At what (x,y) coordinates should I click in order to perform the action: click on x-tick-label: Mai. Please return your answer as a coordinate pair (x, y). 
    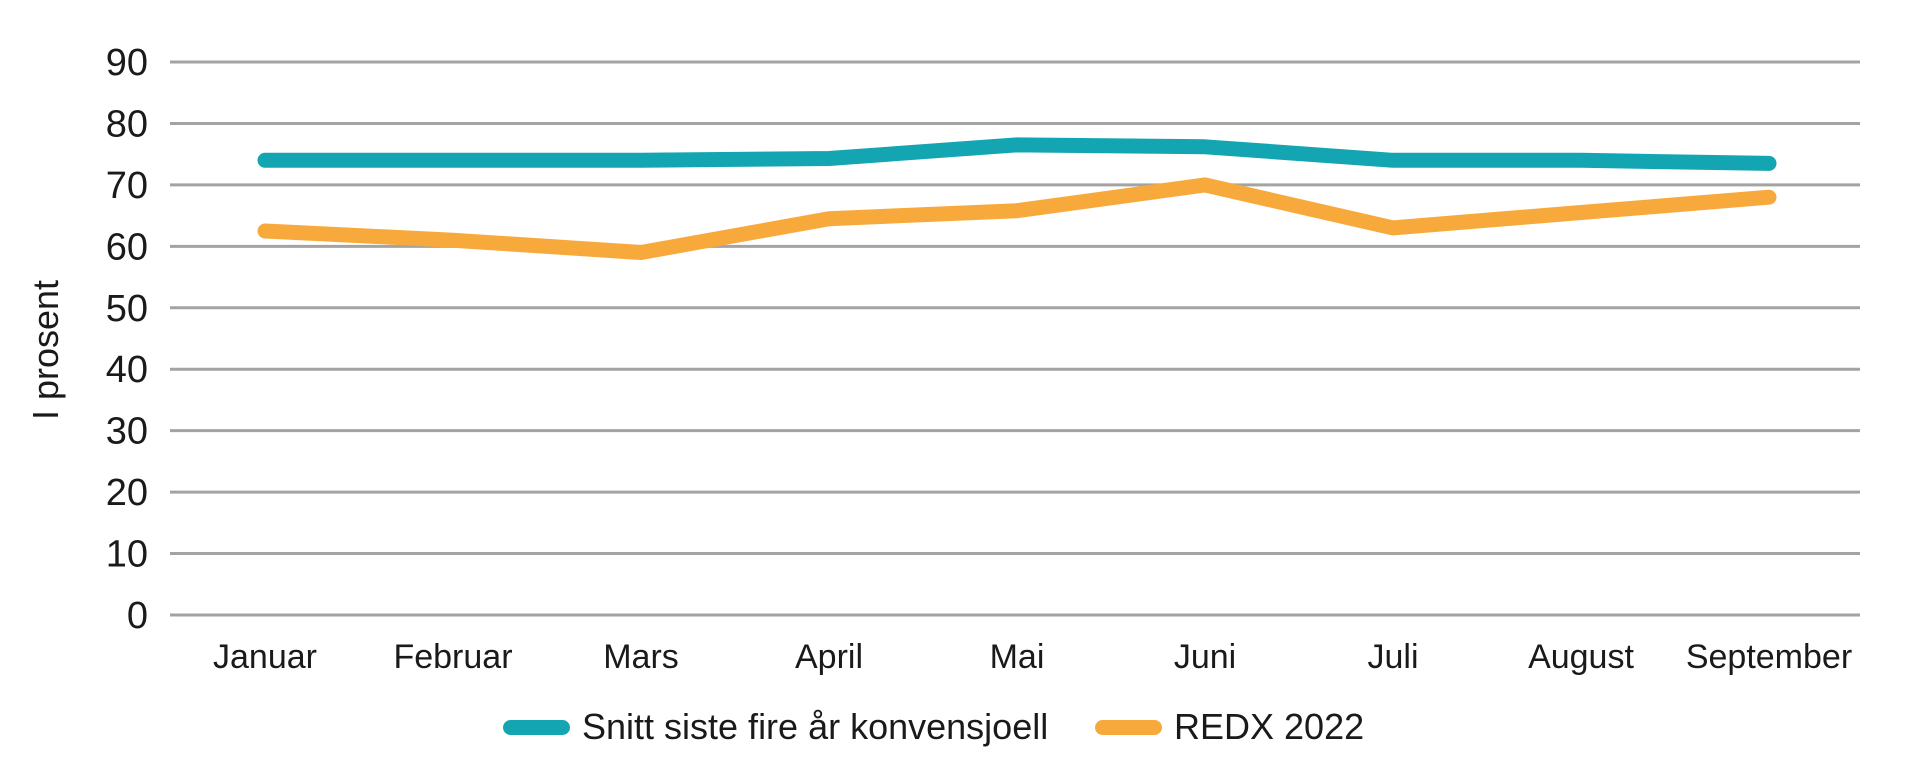
    Looking at the image, I should click on (1017, 657).